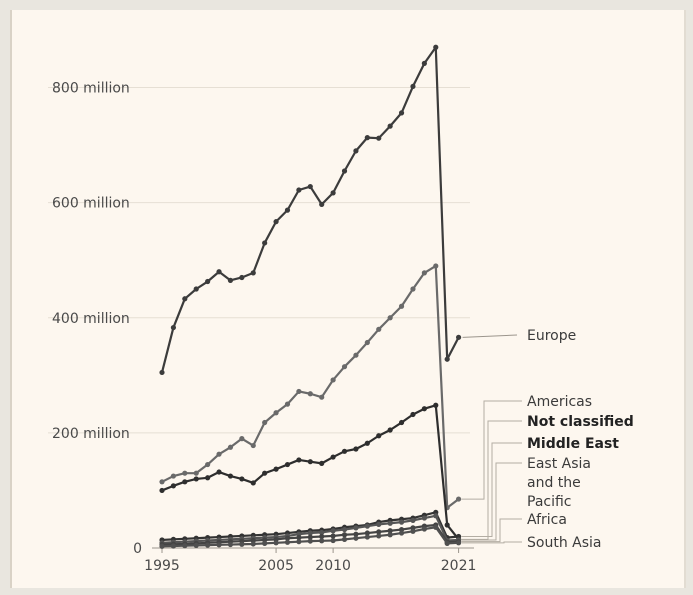  Describe the element at coordinates (580, 422) in the screenshot. I see `legend-label: Not classified` at that location.